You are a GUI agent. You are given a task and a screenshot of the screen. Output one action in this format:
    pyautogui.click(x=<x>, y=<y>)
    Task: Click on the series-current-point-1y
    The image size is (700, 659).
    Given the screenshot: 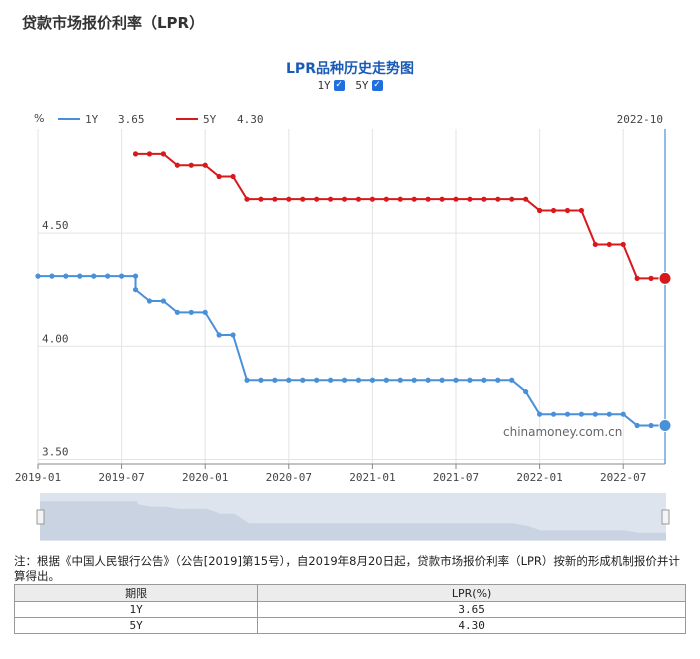 What is the action you would take?
    pyautogui.click(x=665, y=426)
    